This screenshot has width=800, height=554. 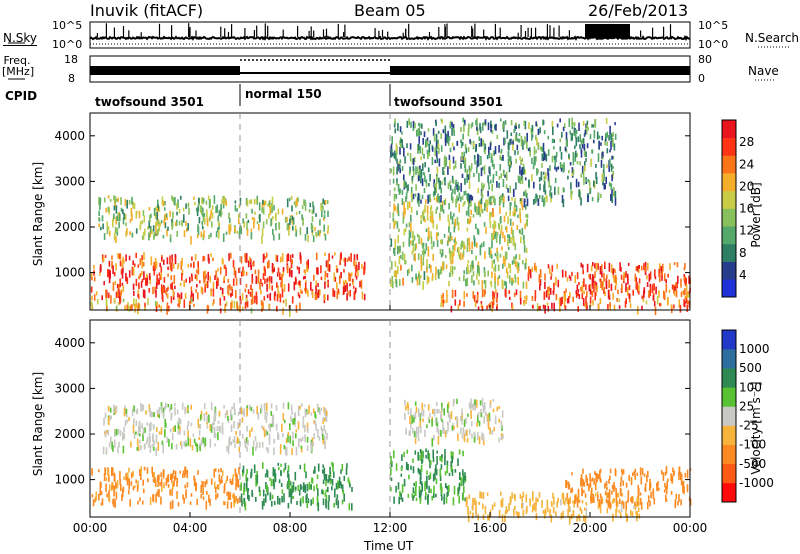 I want to click on velocity-colorbar-tick: 25, so click(x=746, y=406).